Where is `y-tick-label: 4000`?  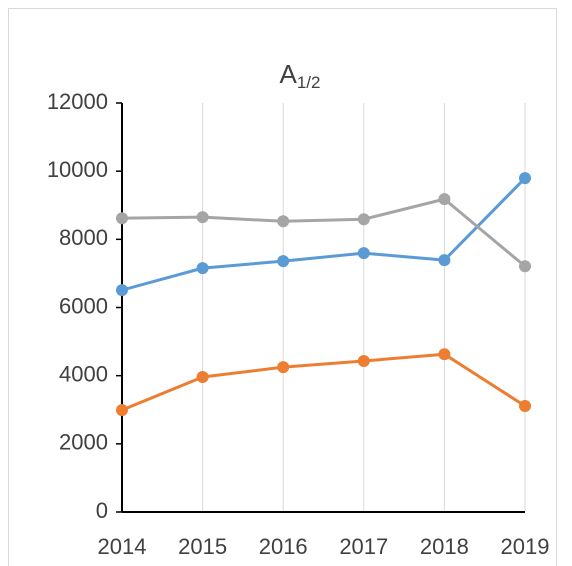
y-tick-label: 4000 is located at coordinates (83, 373).